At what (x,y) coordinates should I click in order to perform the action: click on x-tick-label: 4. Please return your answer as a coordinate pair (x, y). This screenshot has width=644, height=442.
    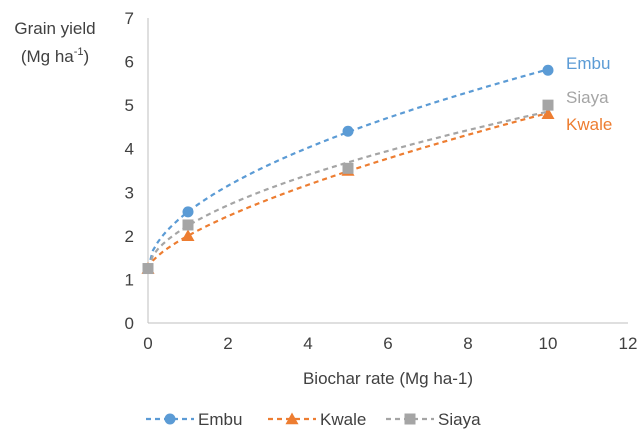
    Looking at the image, I should click on (307, 343).